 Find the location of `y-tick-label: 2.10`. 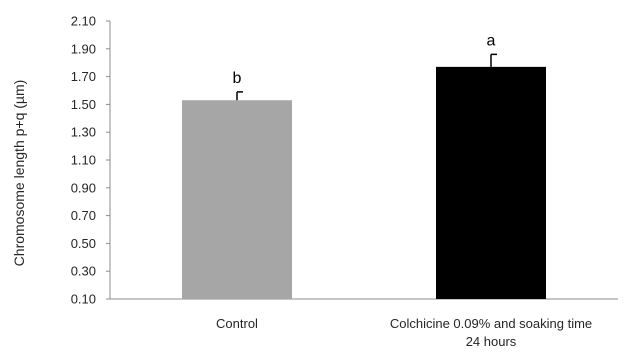

y-tick-label: 2.10 is located at coordinates (83, 21).